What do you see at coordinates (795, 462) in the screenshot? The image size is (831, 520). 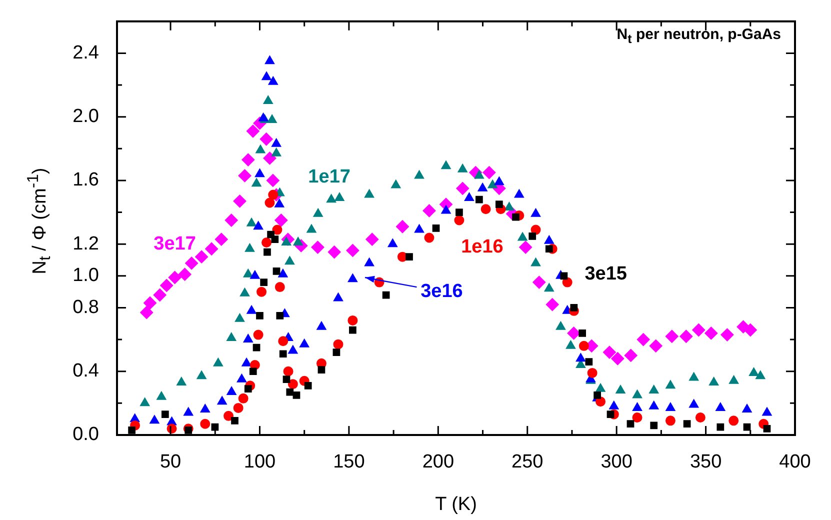 I see `x-tick-label: 400` at bounding box center [795, 462].